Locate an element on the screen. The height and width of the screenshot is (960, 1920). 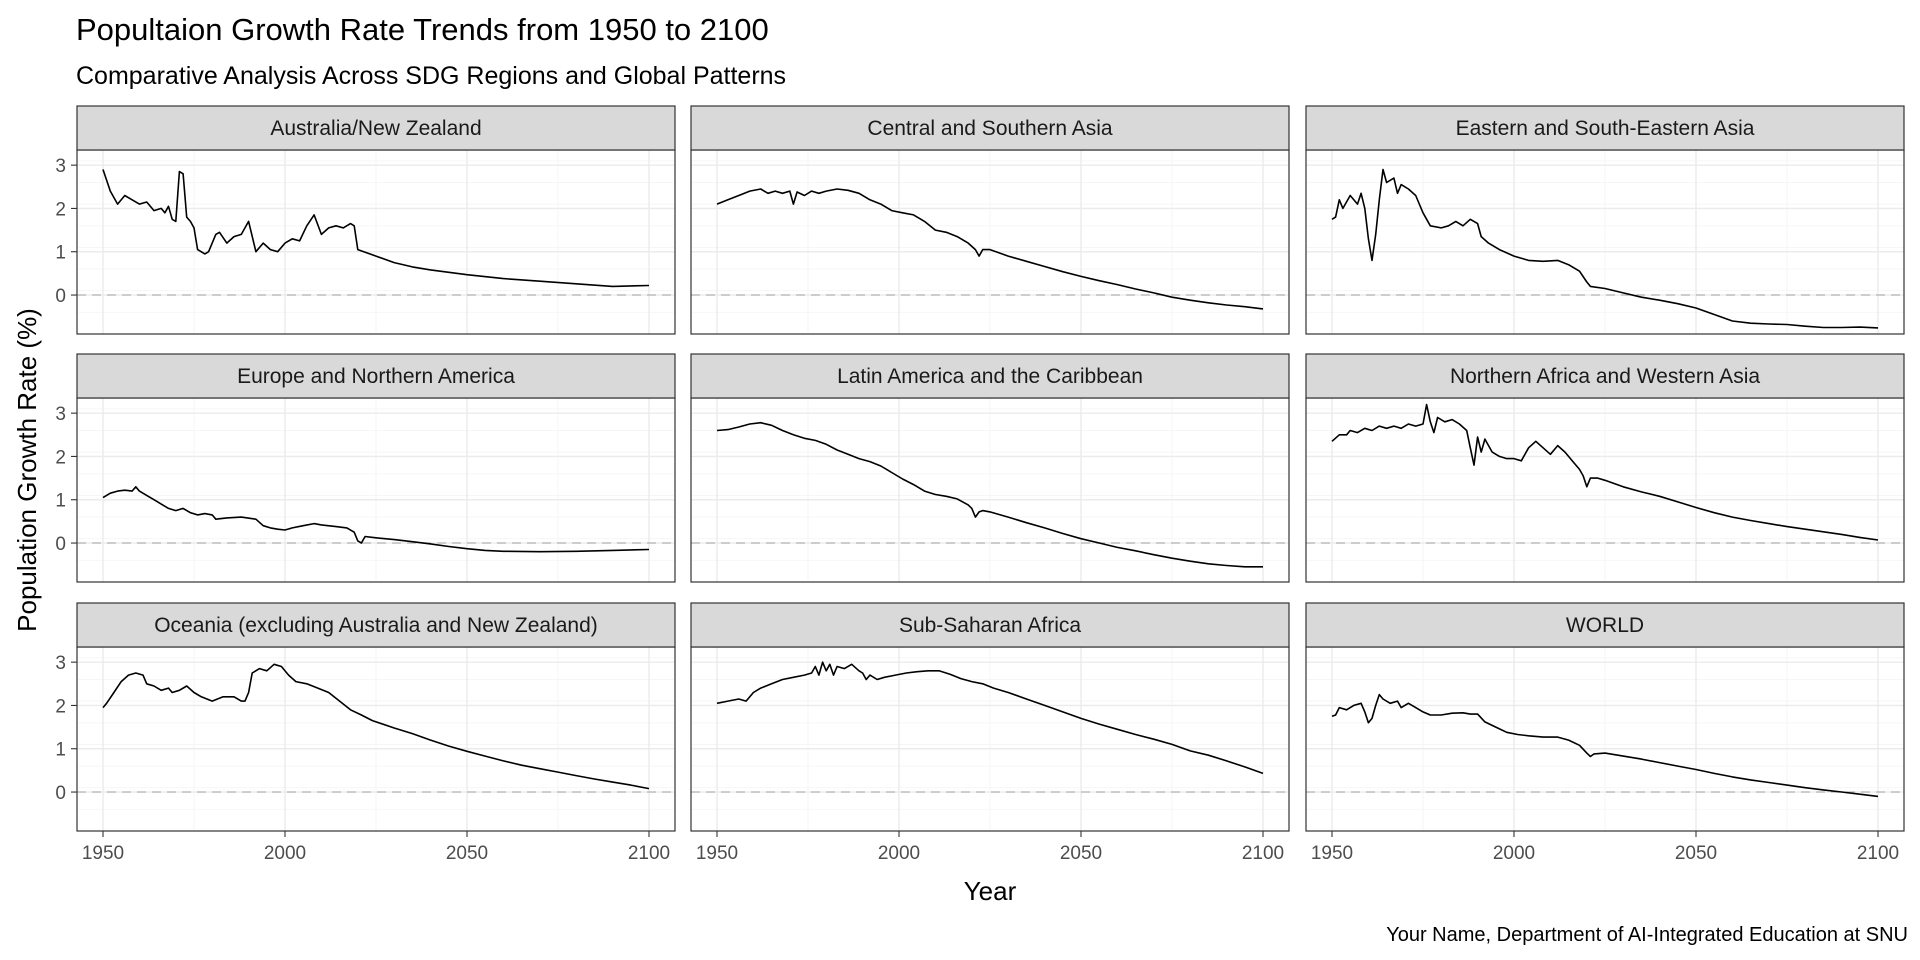
facet-strip-label: Eastern and South-Eastern Asia is located at coordinates (1605, 128).